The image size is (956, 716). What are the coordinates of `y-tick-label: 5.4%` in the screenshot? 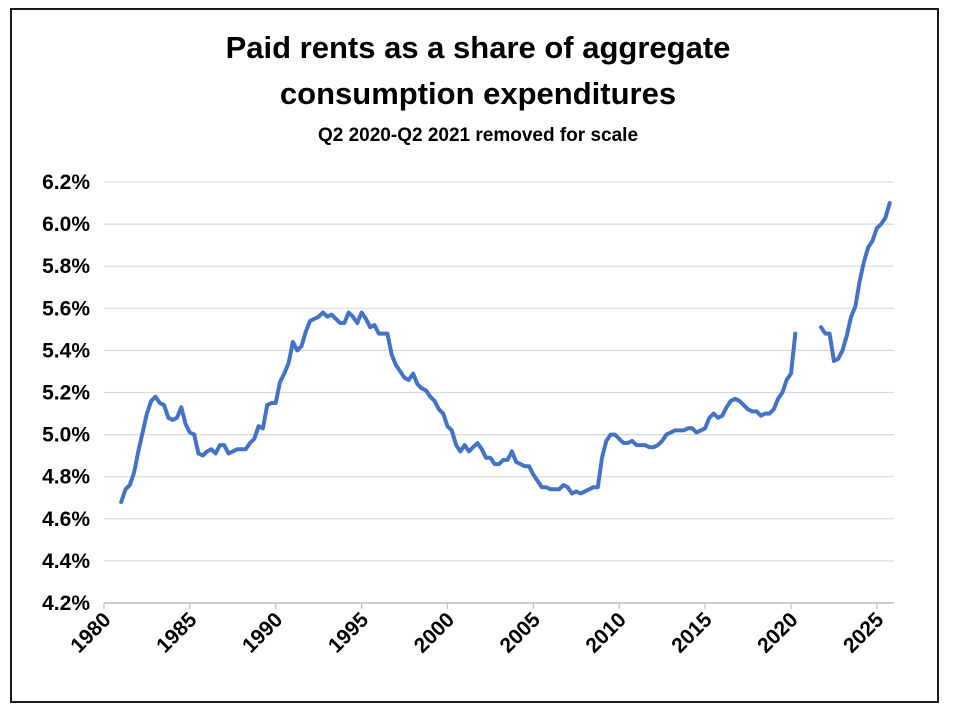 It's located at (66, 350).